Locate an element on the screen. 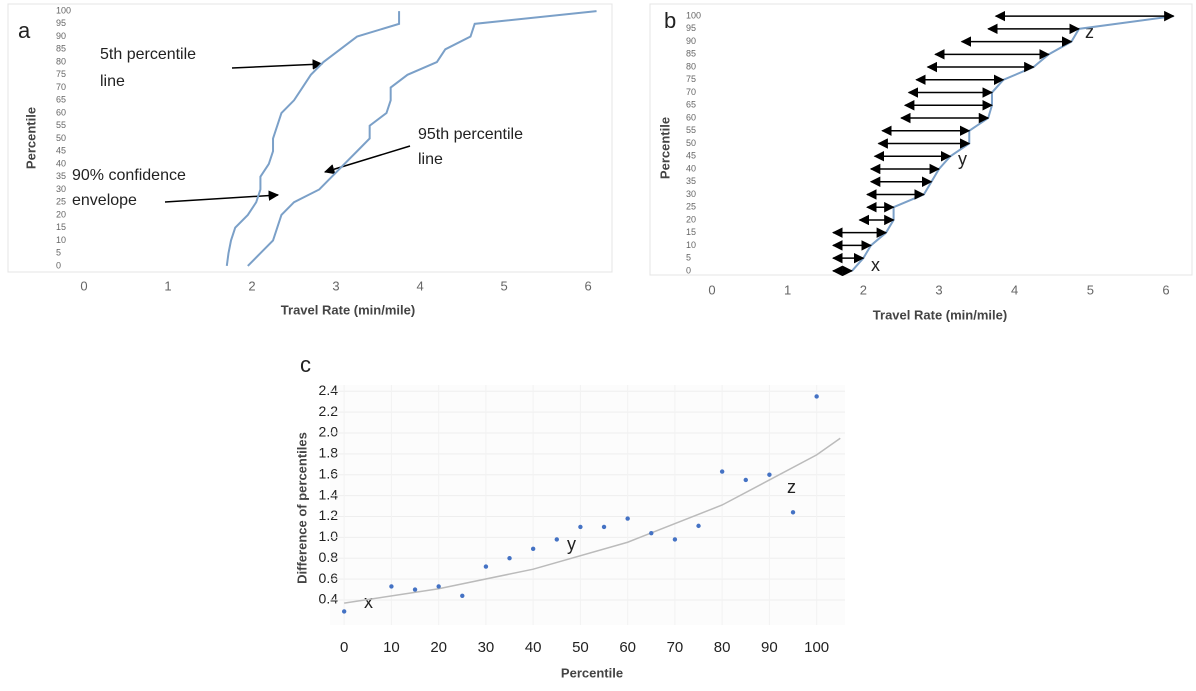 The image size is (1196, 691). y-tick-label: 1.6 is located at coordinates (329, 473).